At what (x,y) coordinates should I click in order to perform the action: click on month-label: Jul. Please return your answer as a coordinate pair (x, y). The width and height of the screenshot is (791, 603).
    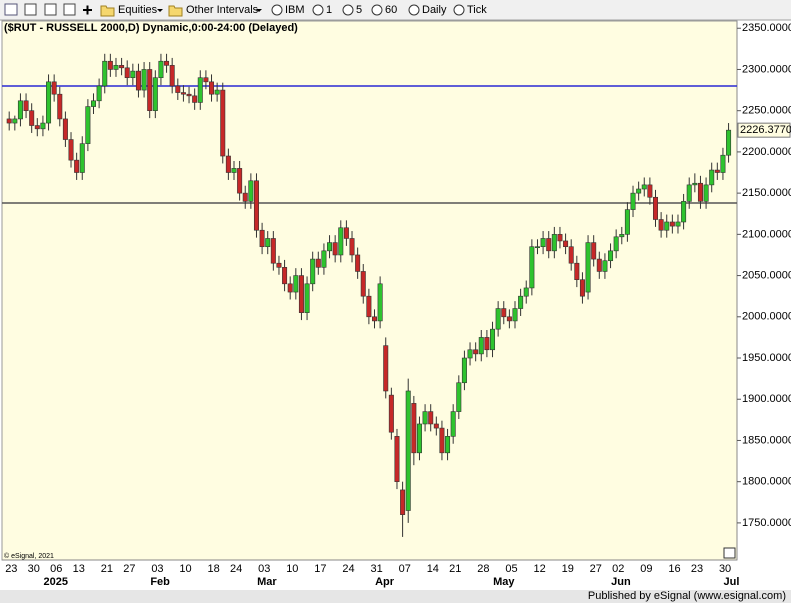
    Looking at the image, I should click on (732, 582).